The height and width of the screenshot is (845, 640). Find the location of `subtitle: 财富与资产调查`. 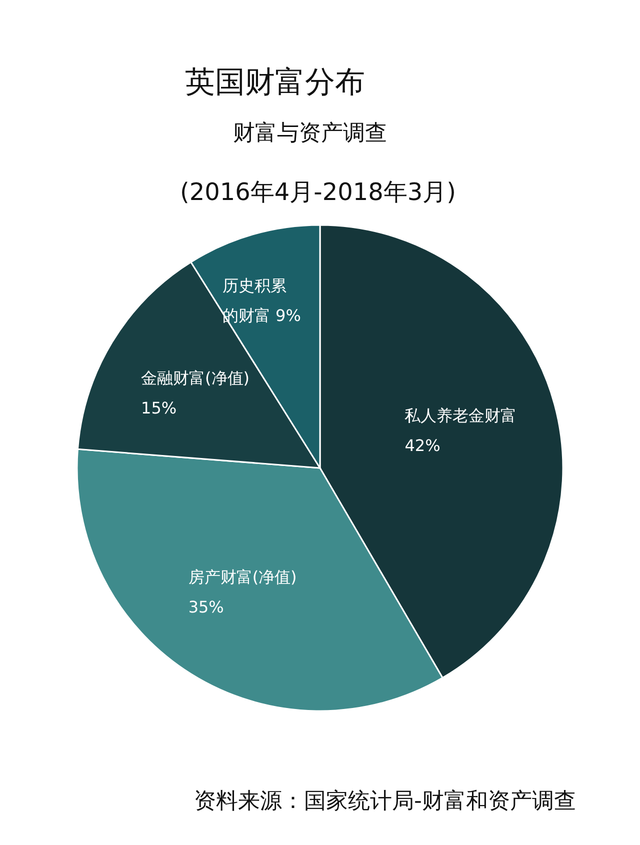

subtitle: 财富与资产调查 is located at coordinates (310, 133).